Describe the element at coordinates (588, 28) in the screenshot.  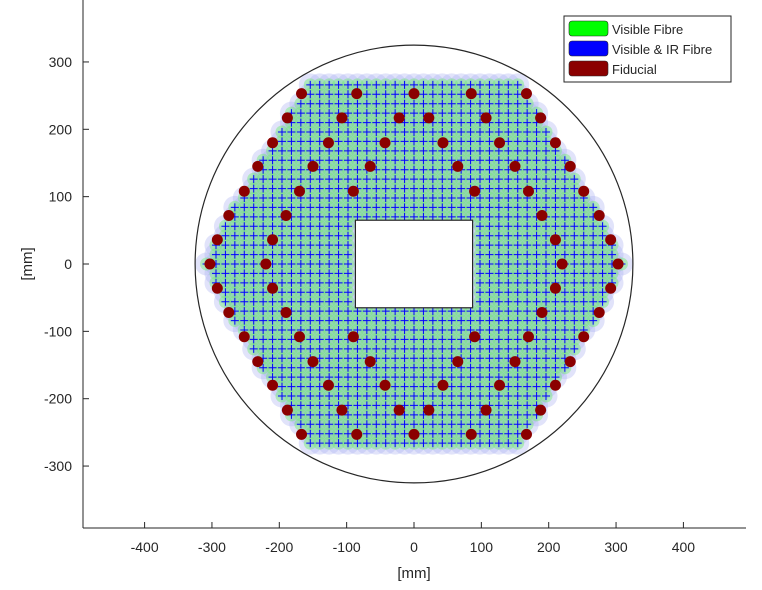
I see `legend-swatch-visible` at that location.